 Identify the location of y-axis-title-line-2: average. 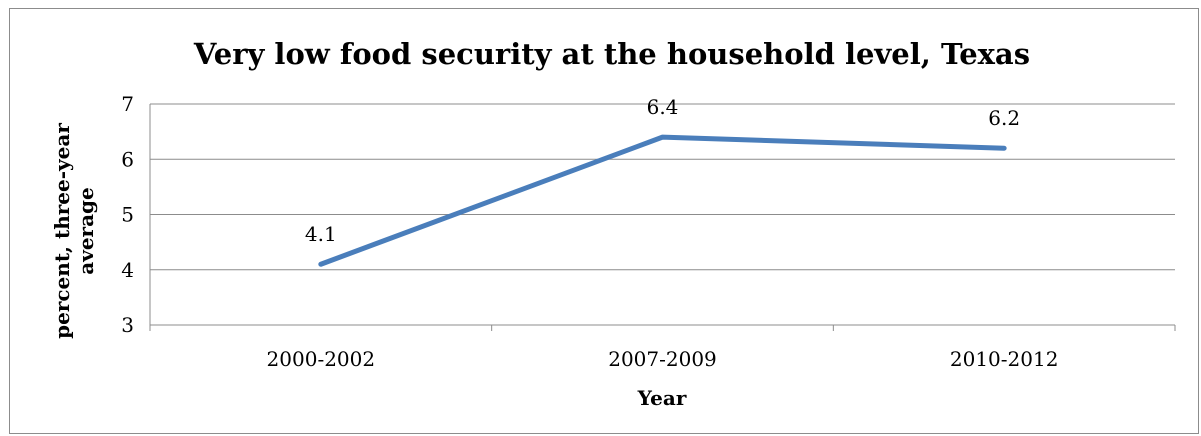
(86, 231).